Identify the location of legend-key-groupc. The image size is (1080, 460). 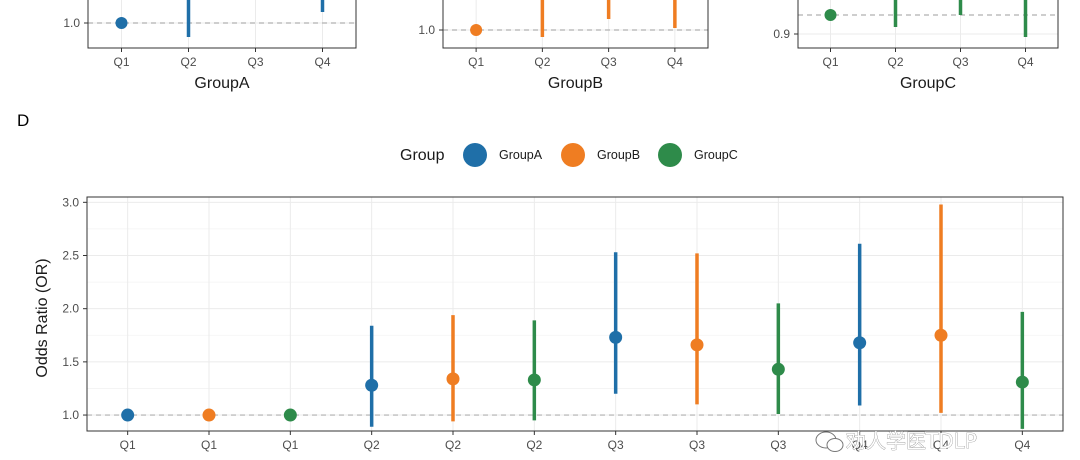
(670, 155).